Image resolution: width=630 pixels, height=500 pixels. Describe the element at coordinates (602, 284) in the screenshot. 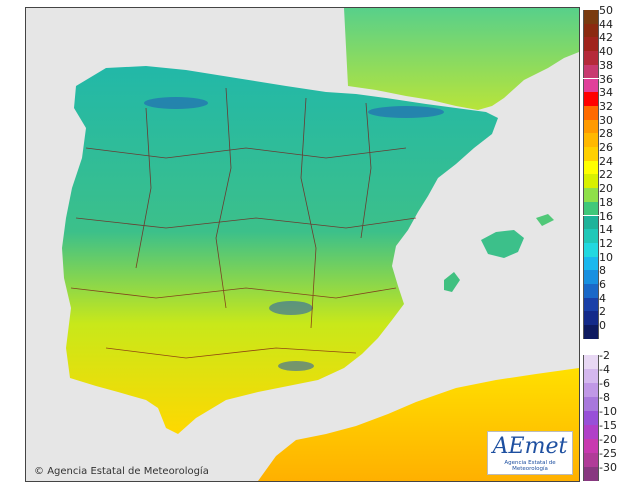

I see `legend-label: 6` at that location.